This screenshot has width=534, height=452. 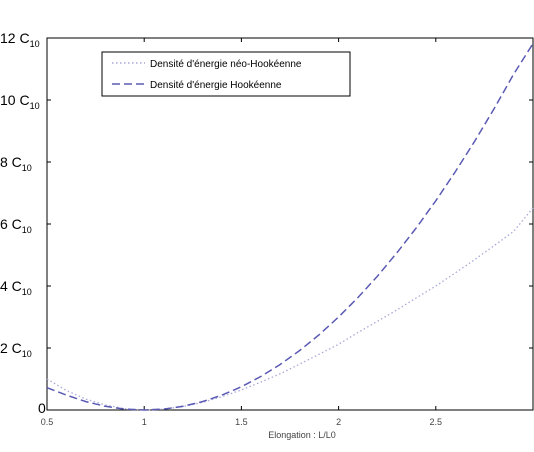 I want to click on y-tick-label: 2 C10, so click(x=16, y=349).